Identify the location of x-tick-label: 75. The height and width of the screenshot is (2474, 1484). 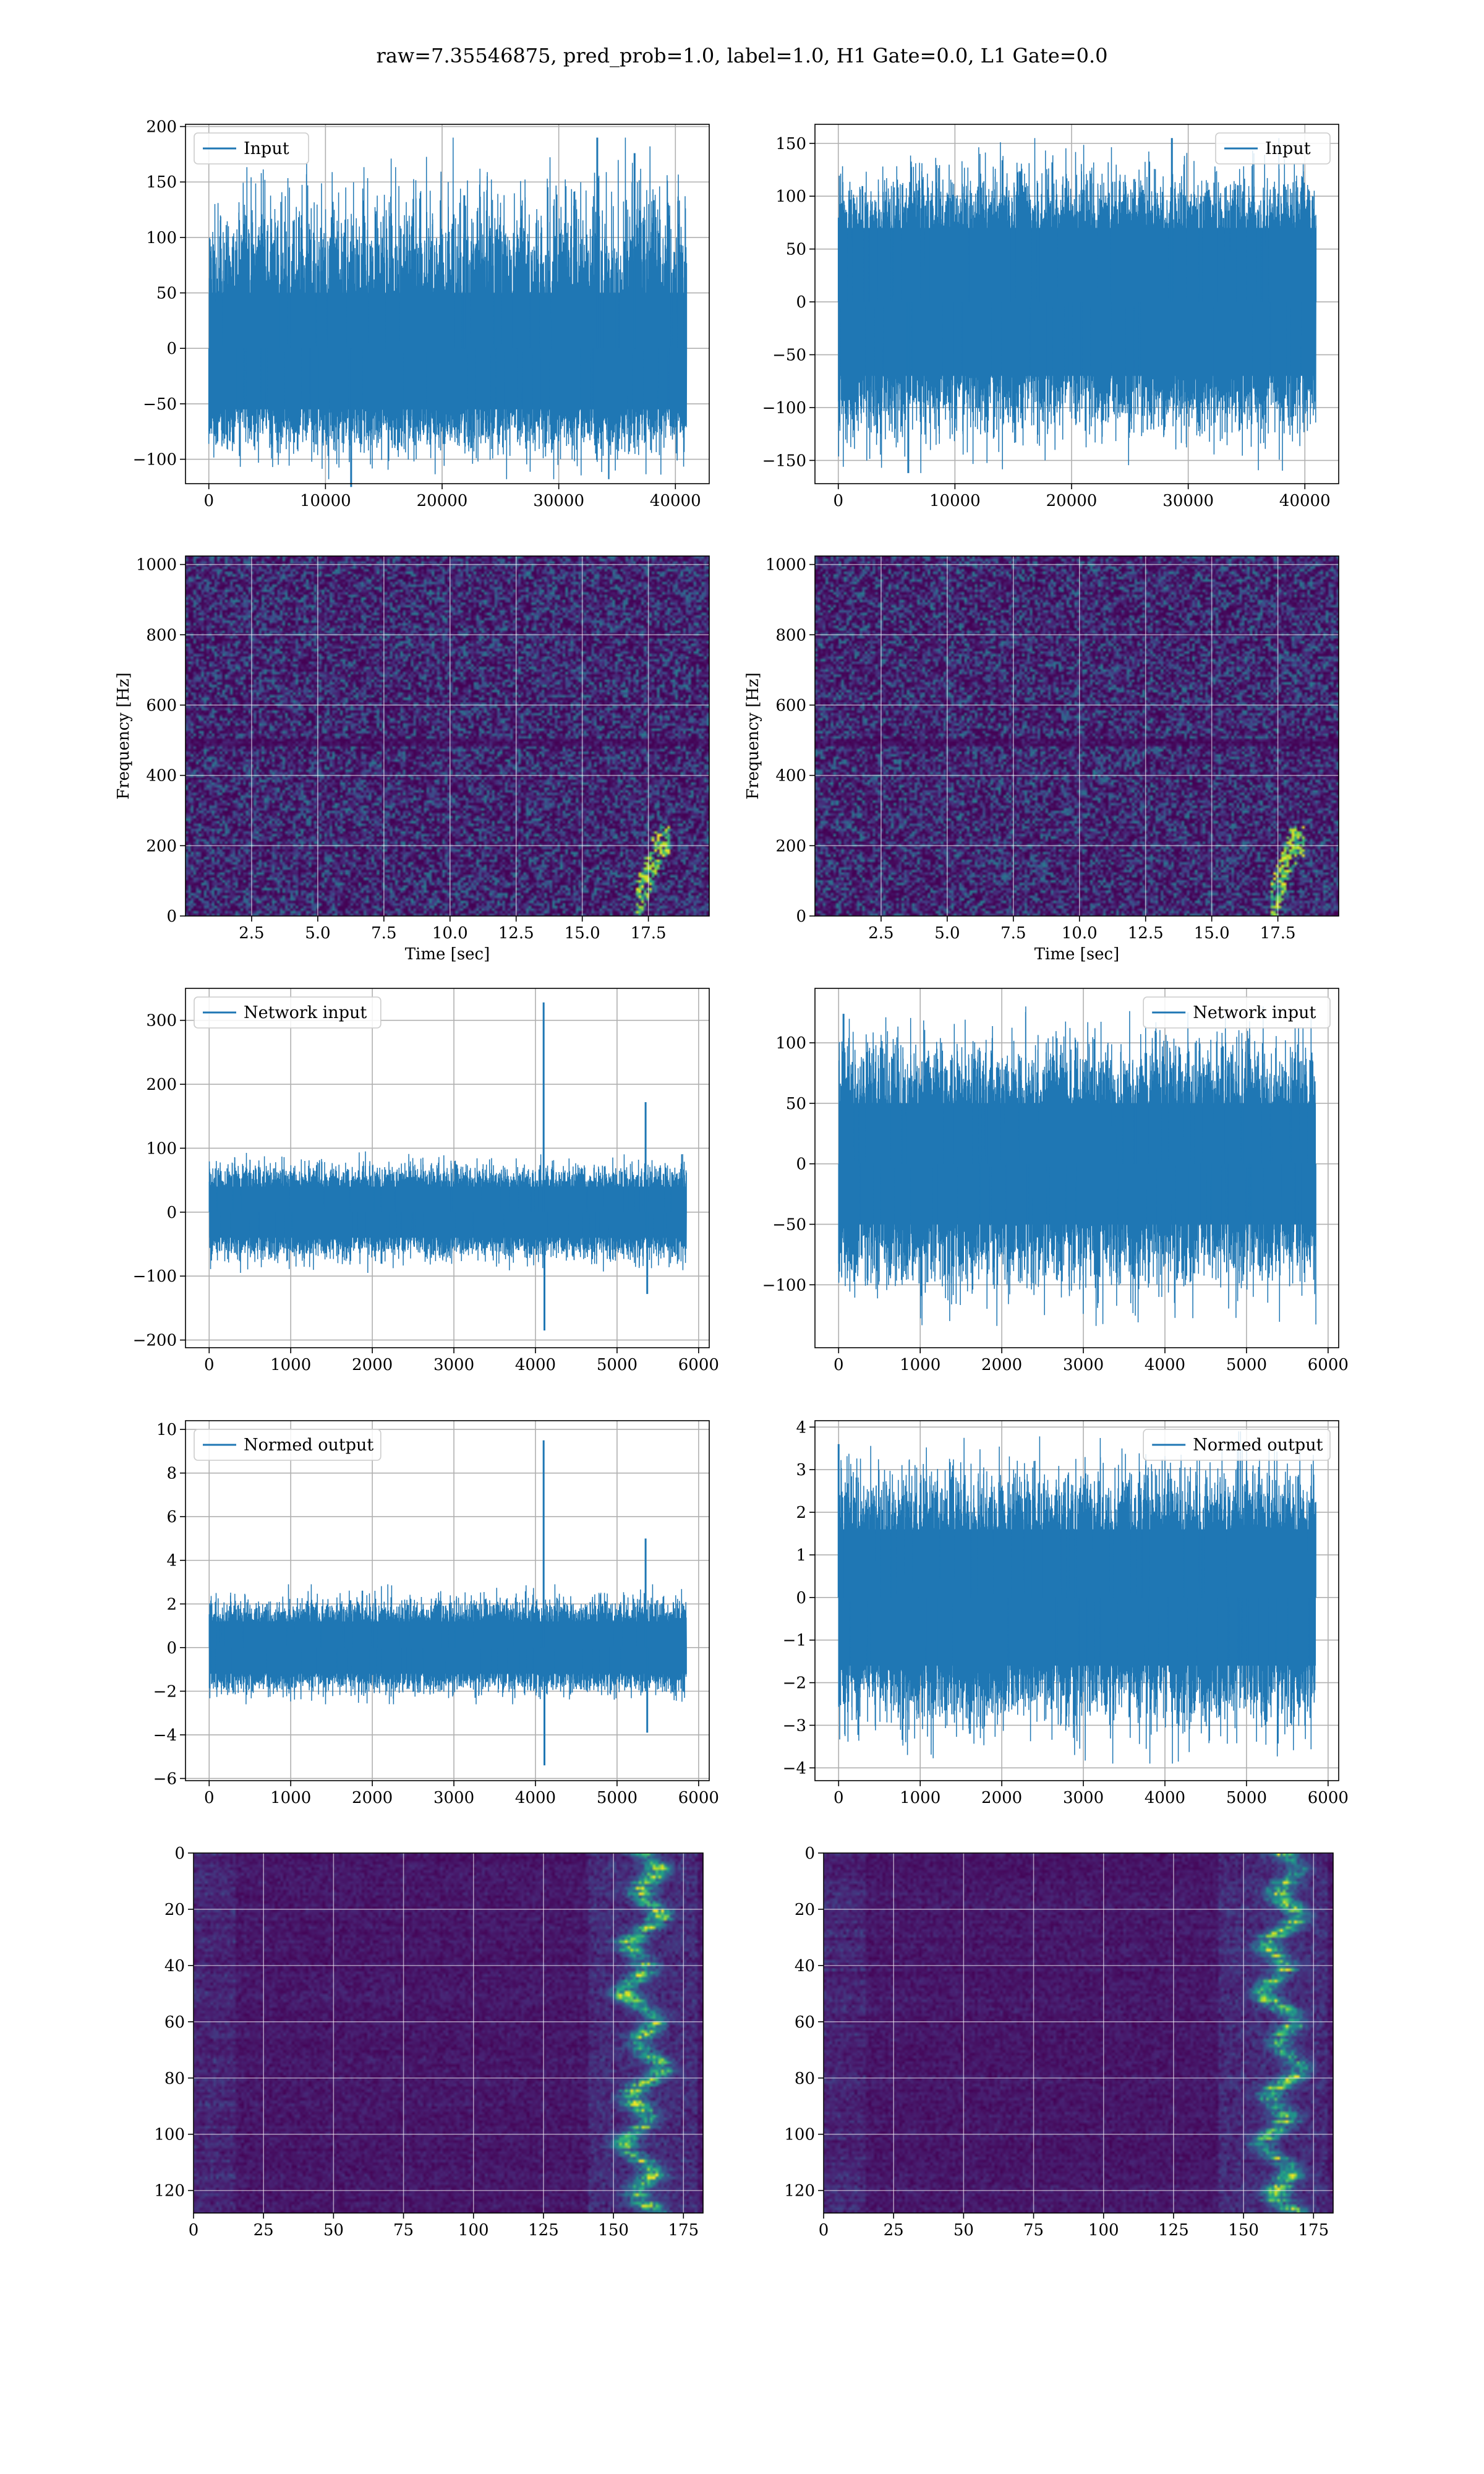
(1033, 2230).